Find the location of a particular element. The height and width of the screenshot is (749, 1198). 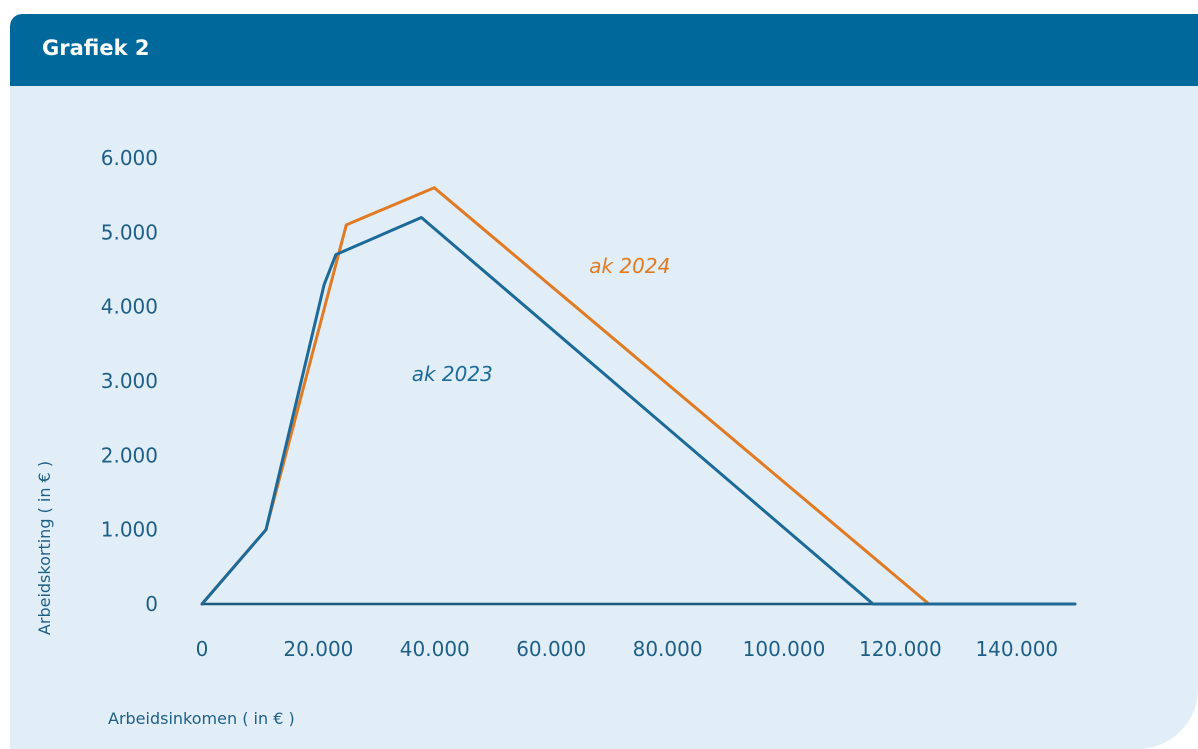

x-tick-label: 40.000 is located at coordinates (435, 649).